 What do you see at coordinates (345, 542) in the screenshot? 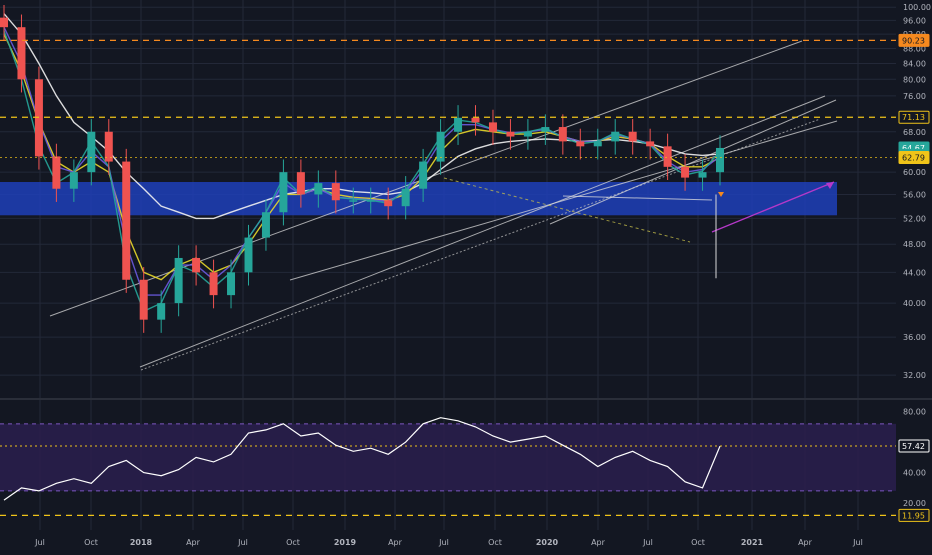
I see `time-axis-label: 2019` at bounding box center [345, 542].